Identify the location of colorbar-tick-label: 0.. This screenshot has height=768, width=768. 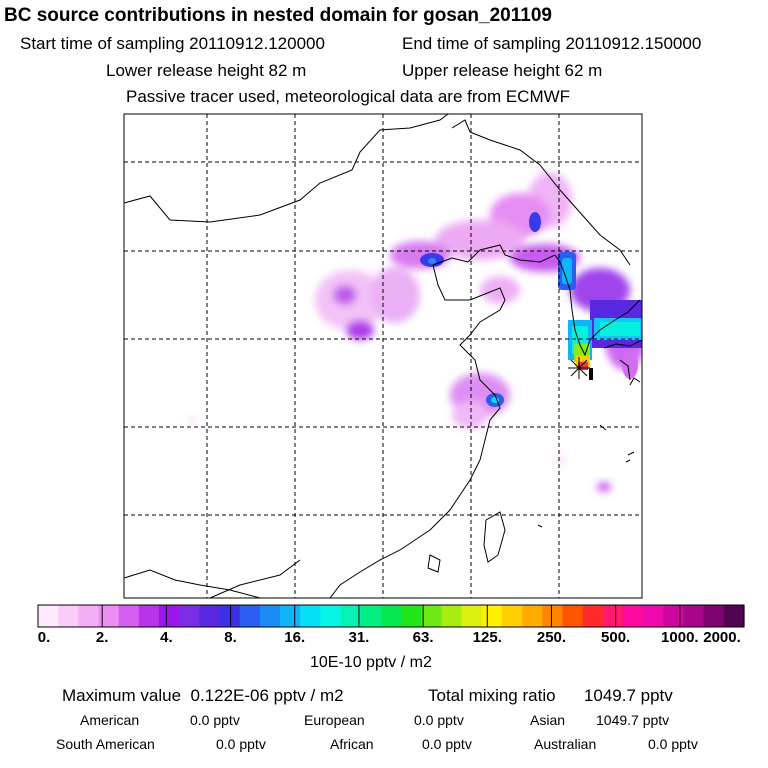
(44, 637).